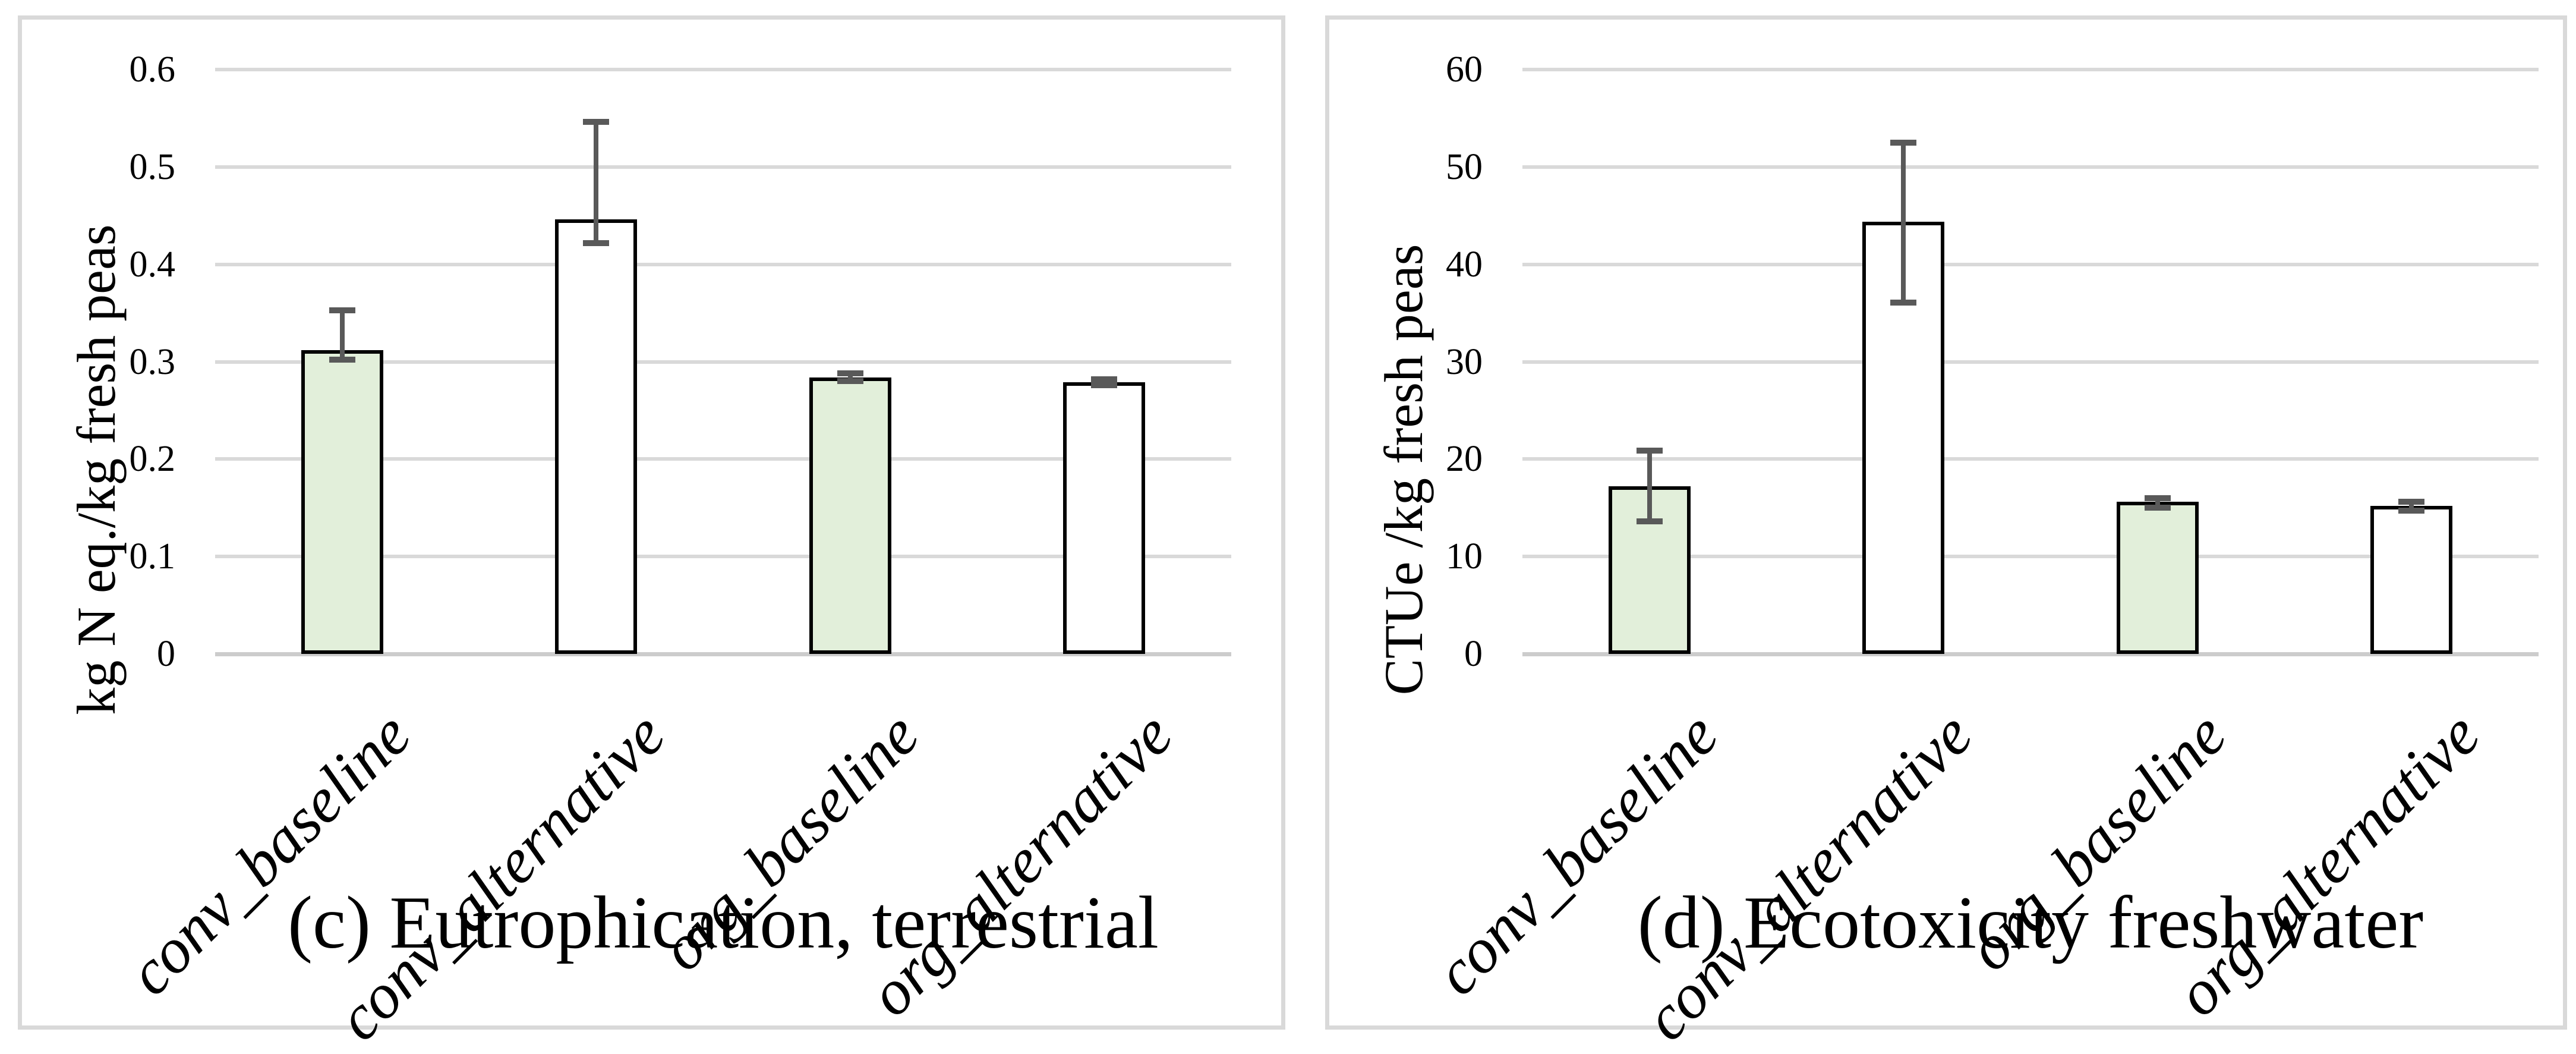  Describe the element at coordinates (152, 166) in the screenshot. I see `y-tick-label: 0.5` at that location.